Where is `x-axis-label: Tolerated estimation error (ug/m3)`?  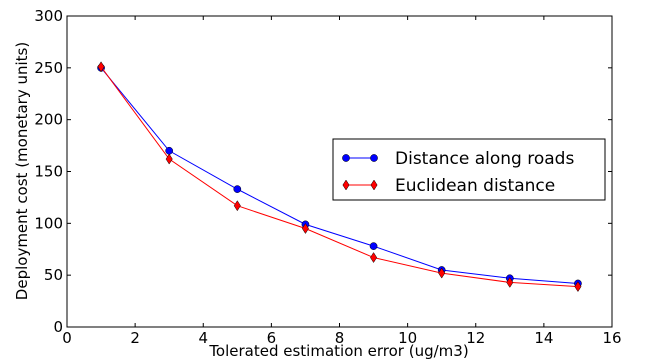
x-axis-label: Tolerated estimation error (ug/m3) is located at coordinates (338, 351).